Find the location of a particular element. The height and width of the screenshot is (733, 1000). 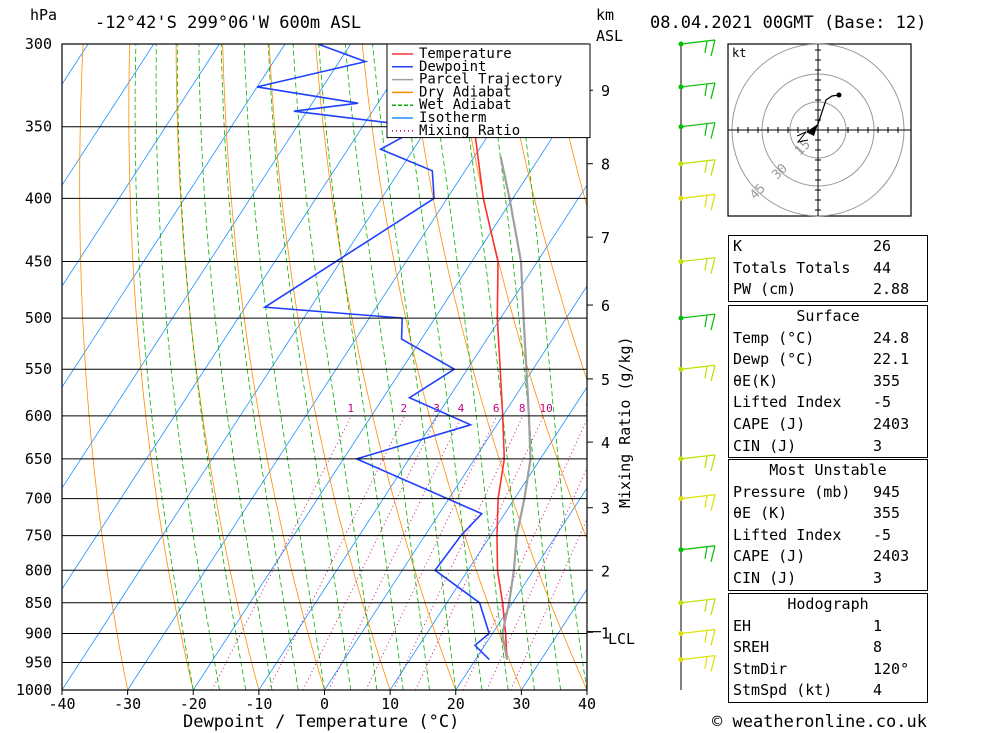

indices-table-top: K 26 Totals Totals 44 PW (cm) 2.88 is located at coordinates (828, 268).